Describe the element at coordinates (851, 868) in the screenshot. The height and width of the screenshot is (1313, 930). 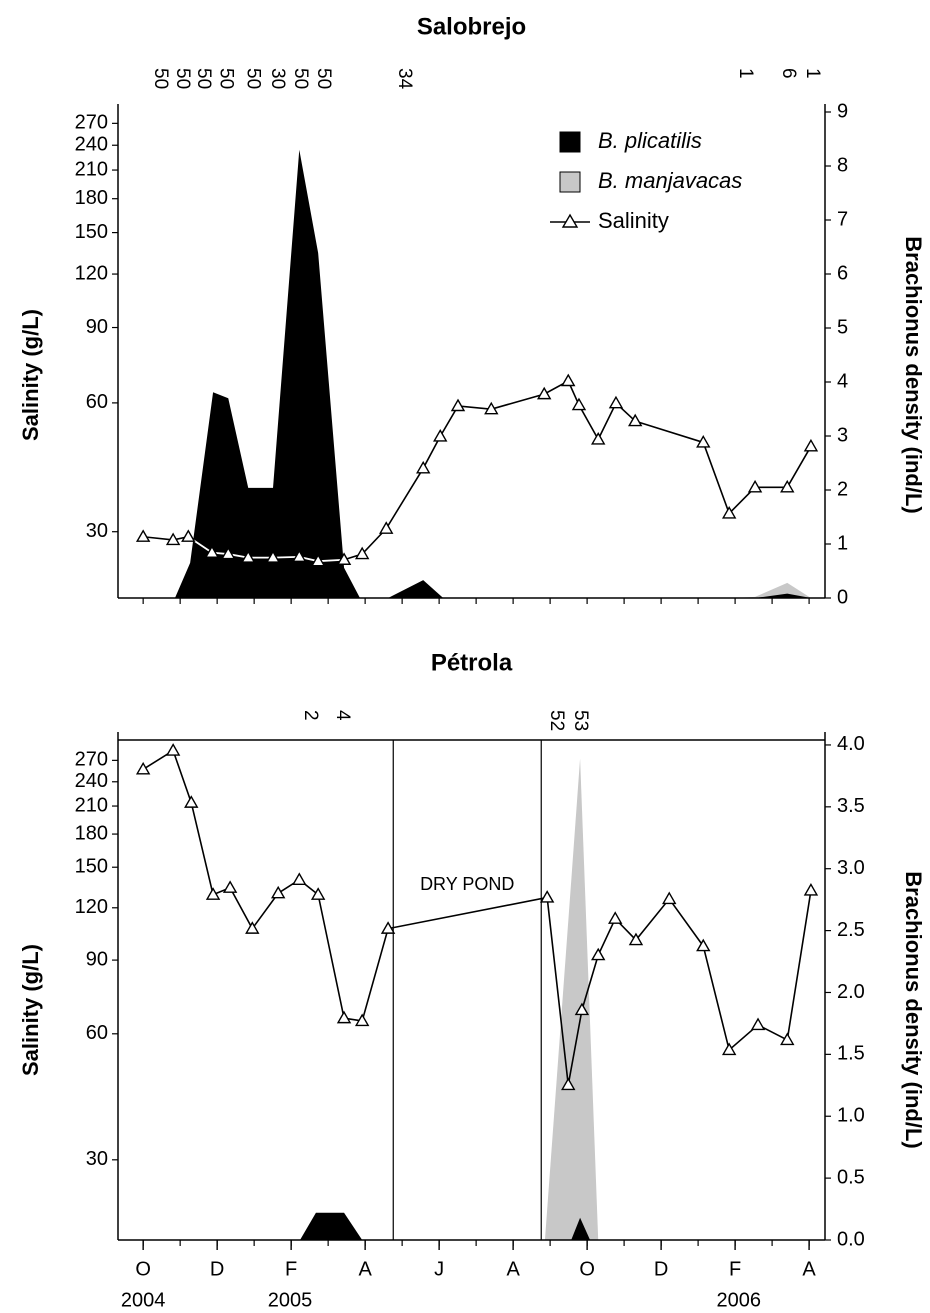
I see `y2-tick-label: 3.0` at that location.